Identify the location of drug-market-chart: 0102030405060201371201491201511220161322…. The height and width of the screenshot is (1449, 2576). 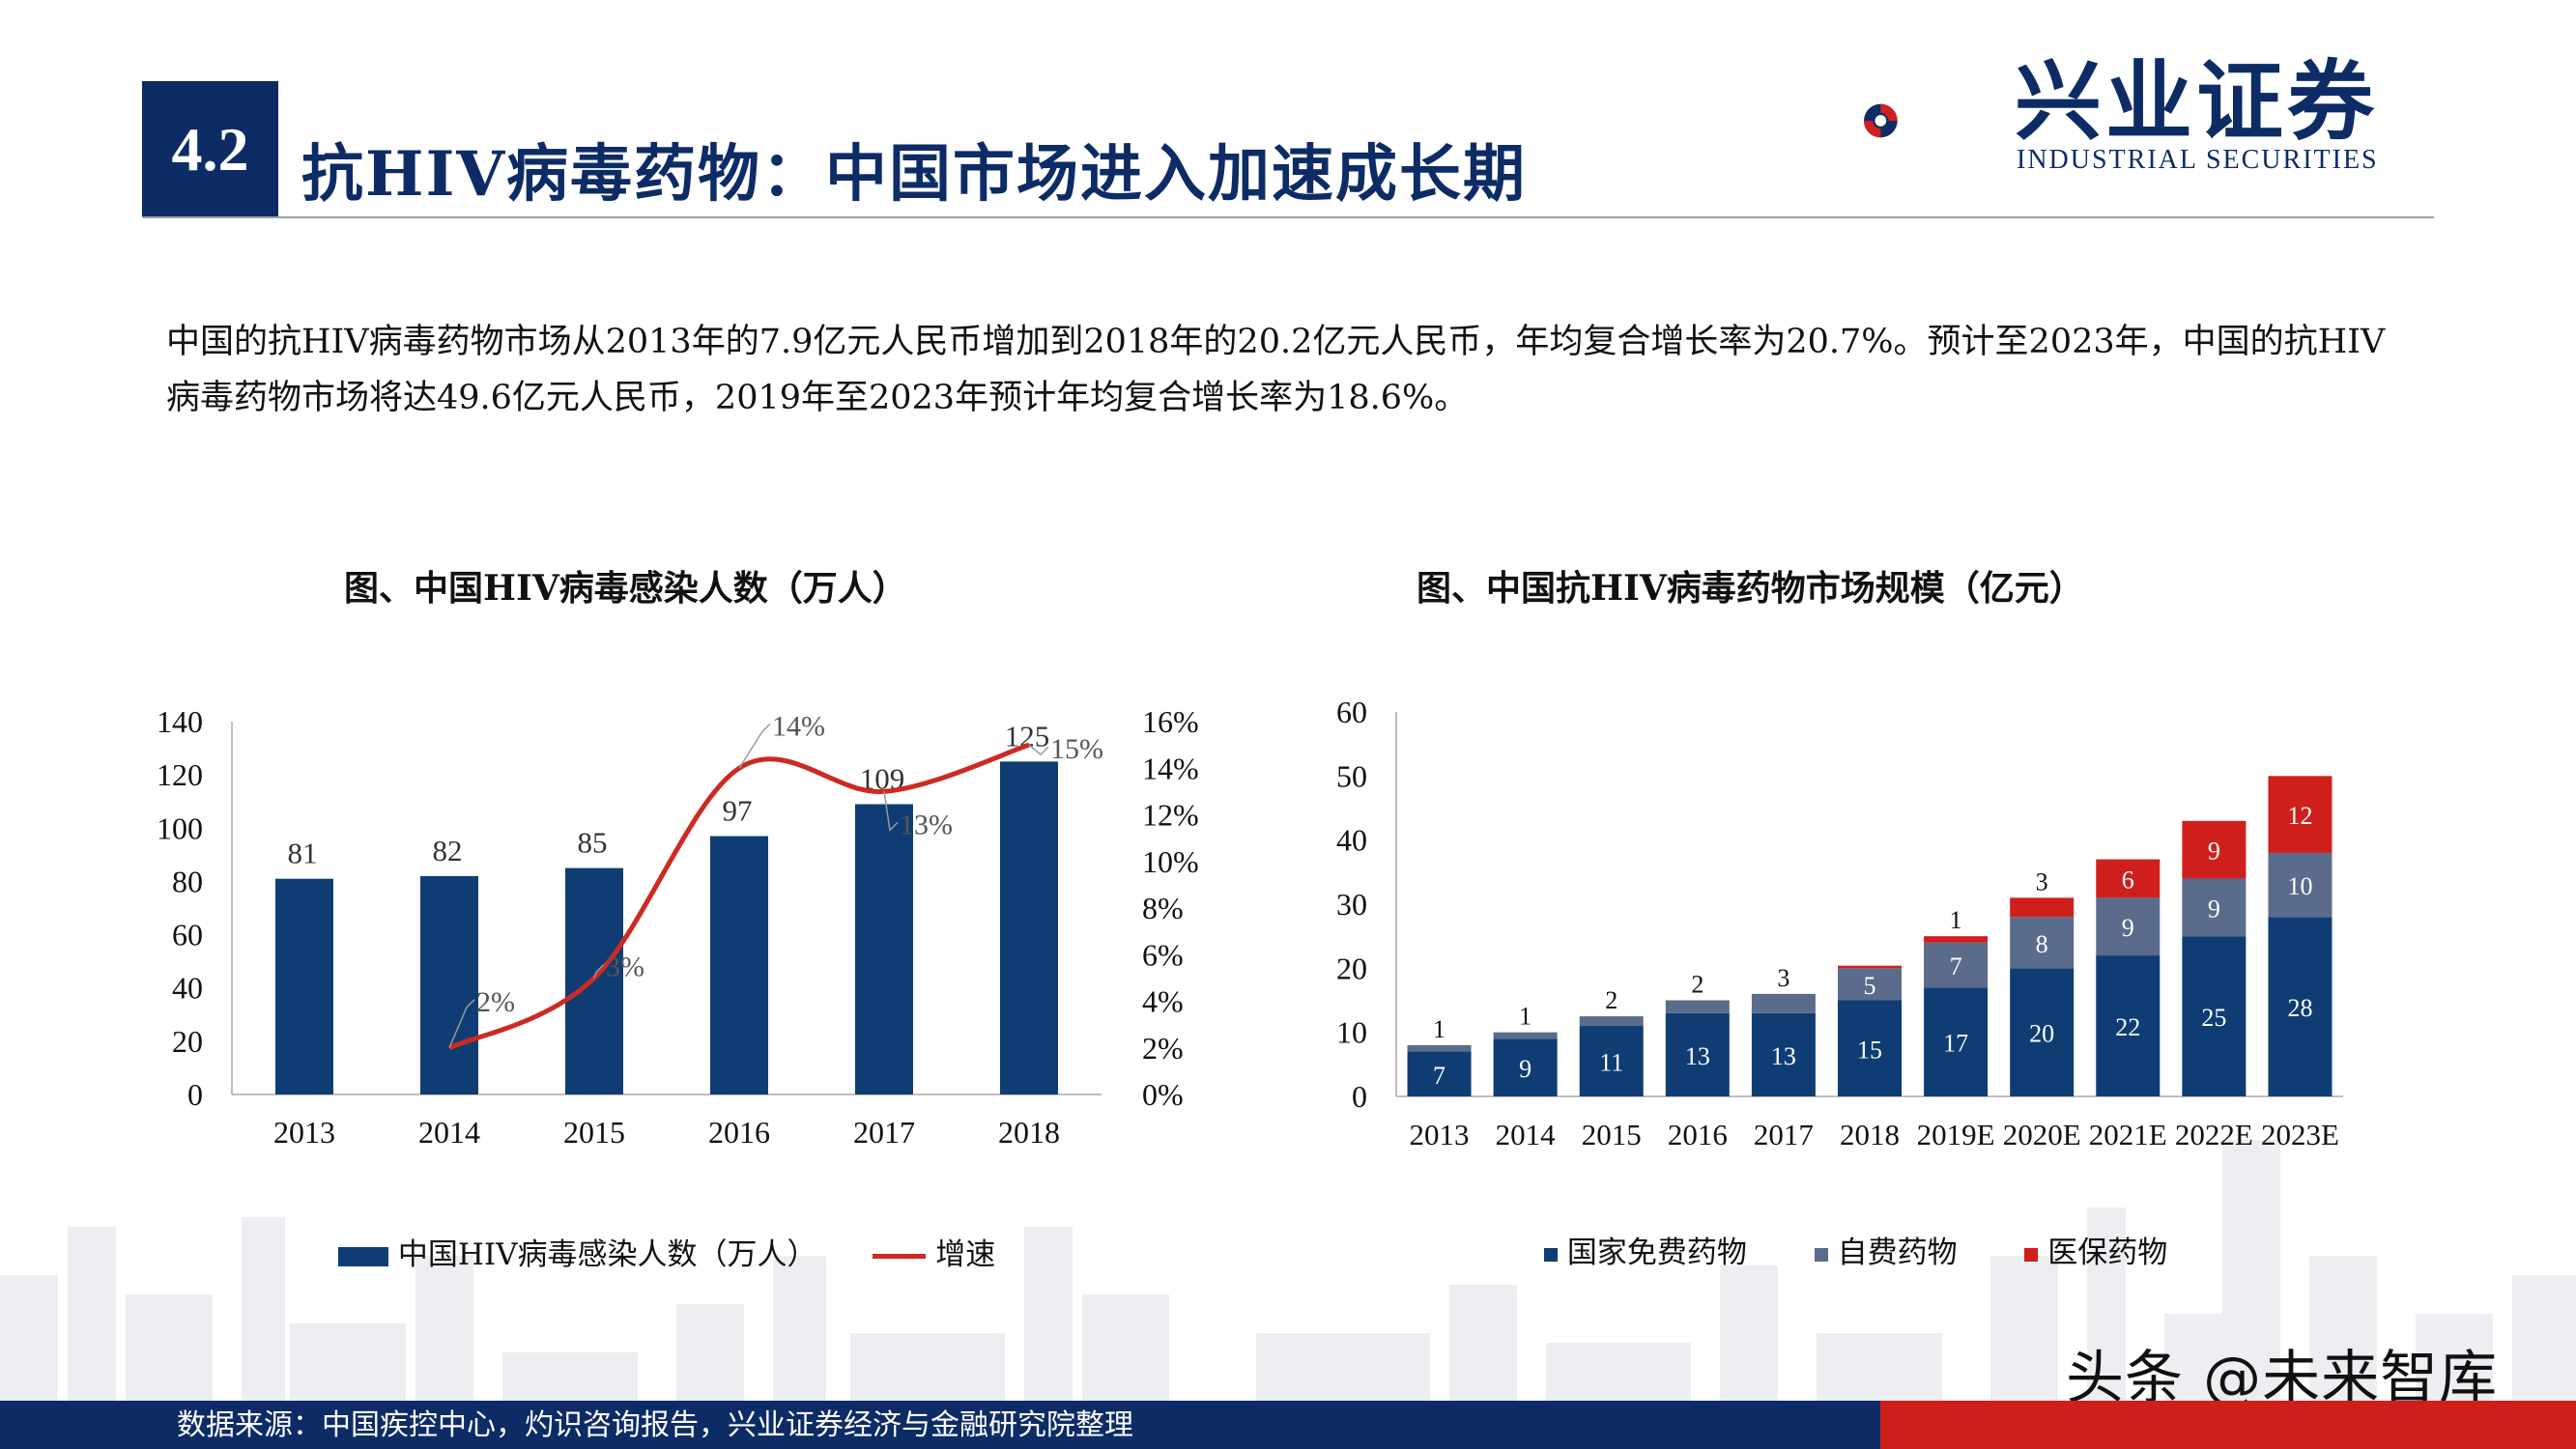
(1840, 923).